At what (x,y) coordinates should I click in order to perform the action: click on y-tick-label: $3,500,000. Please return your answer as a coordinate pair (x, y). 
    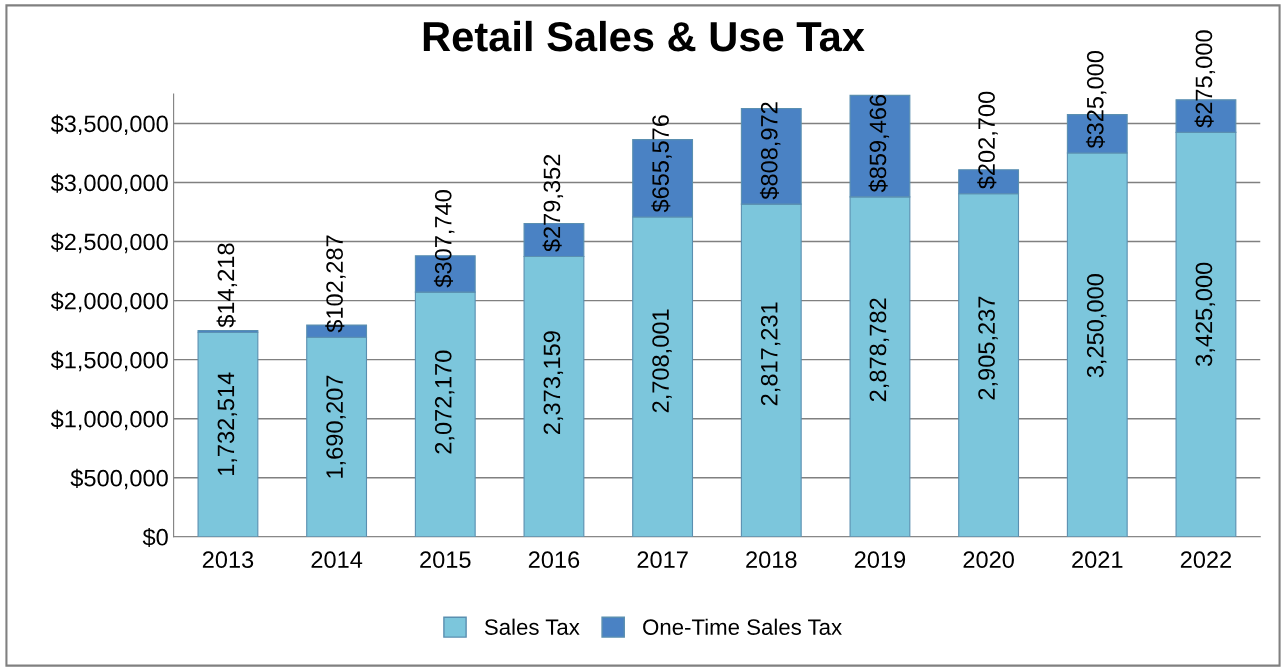
    Looking at the image, I should click on (109, 125).